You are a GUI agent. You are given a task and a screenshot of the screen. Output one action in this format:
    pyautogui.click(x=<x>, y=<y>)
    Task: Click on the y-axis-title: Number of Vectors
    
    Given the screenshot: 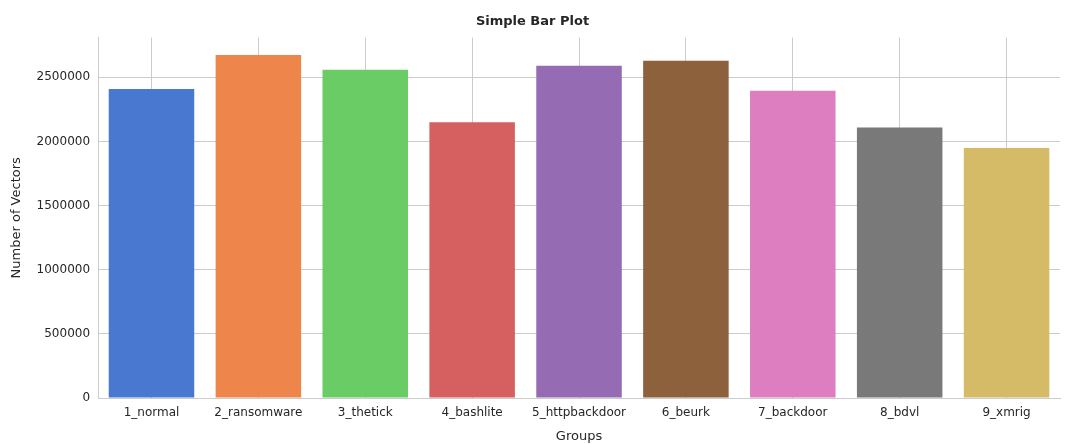 What is the action you would take?
    pyautogui.click(x=16, y=217)
    